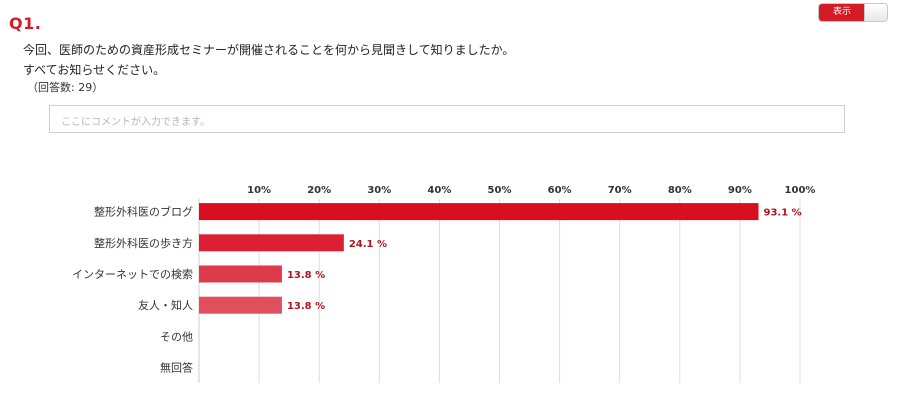 Image resolution: width=898 pixels, height=400 pixels. Describe the element at coordinates (165, 305) in the screenshot. I see `category-label: 友人・知人` at that location.